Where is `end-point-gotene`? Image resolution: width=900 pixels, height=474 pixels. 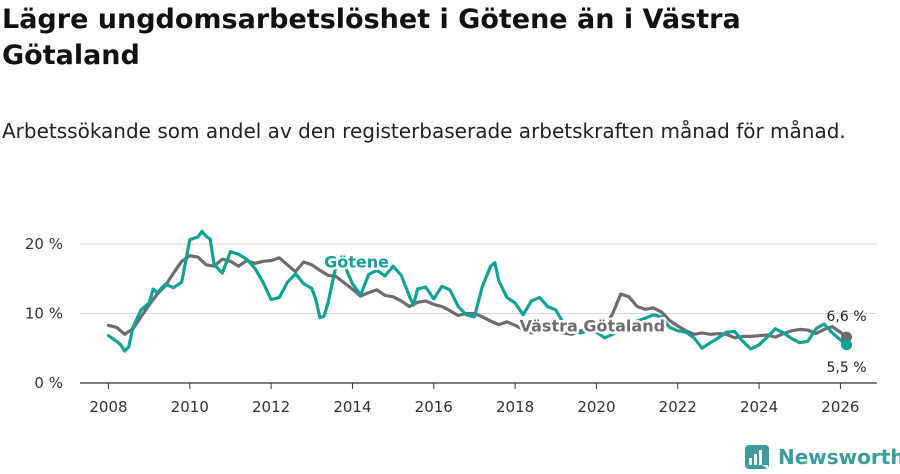 end-point-gotene is located at coordinates (847, 345).